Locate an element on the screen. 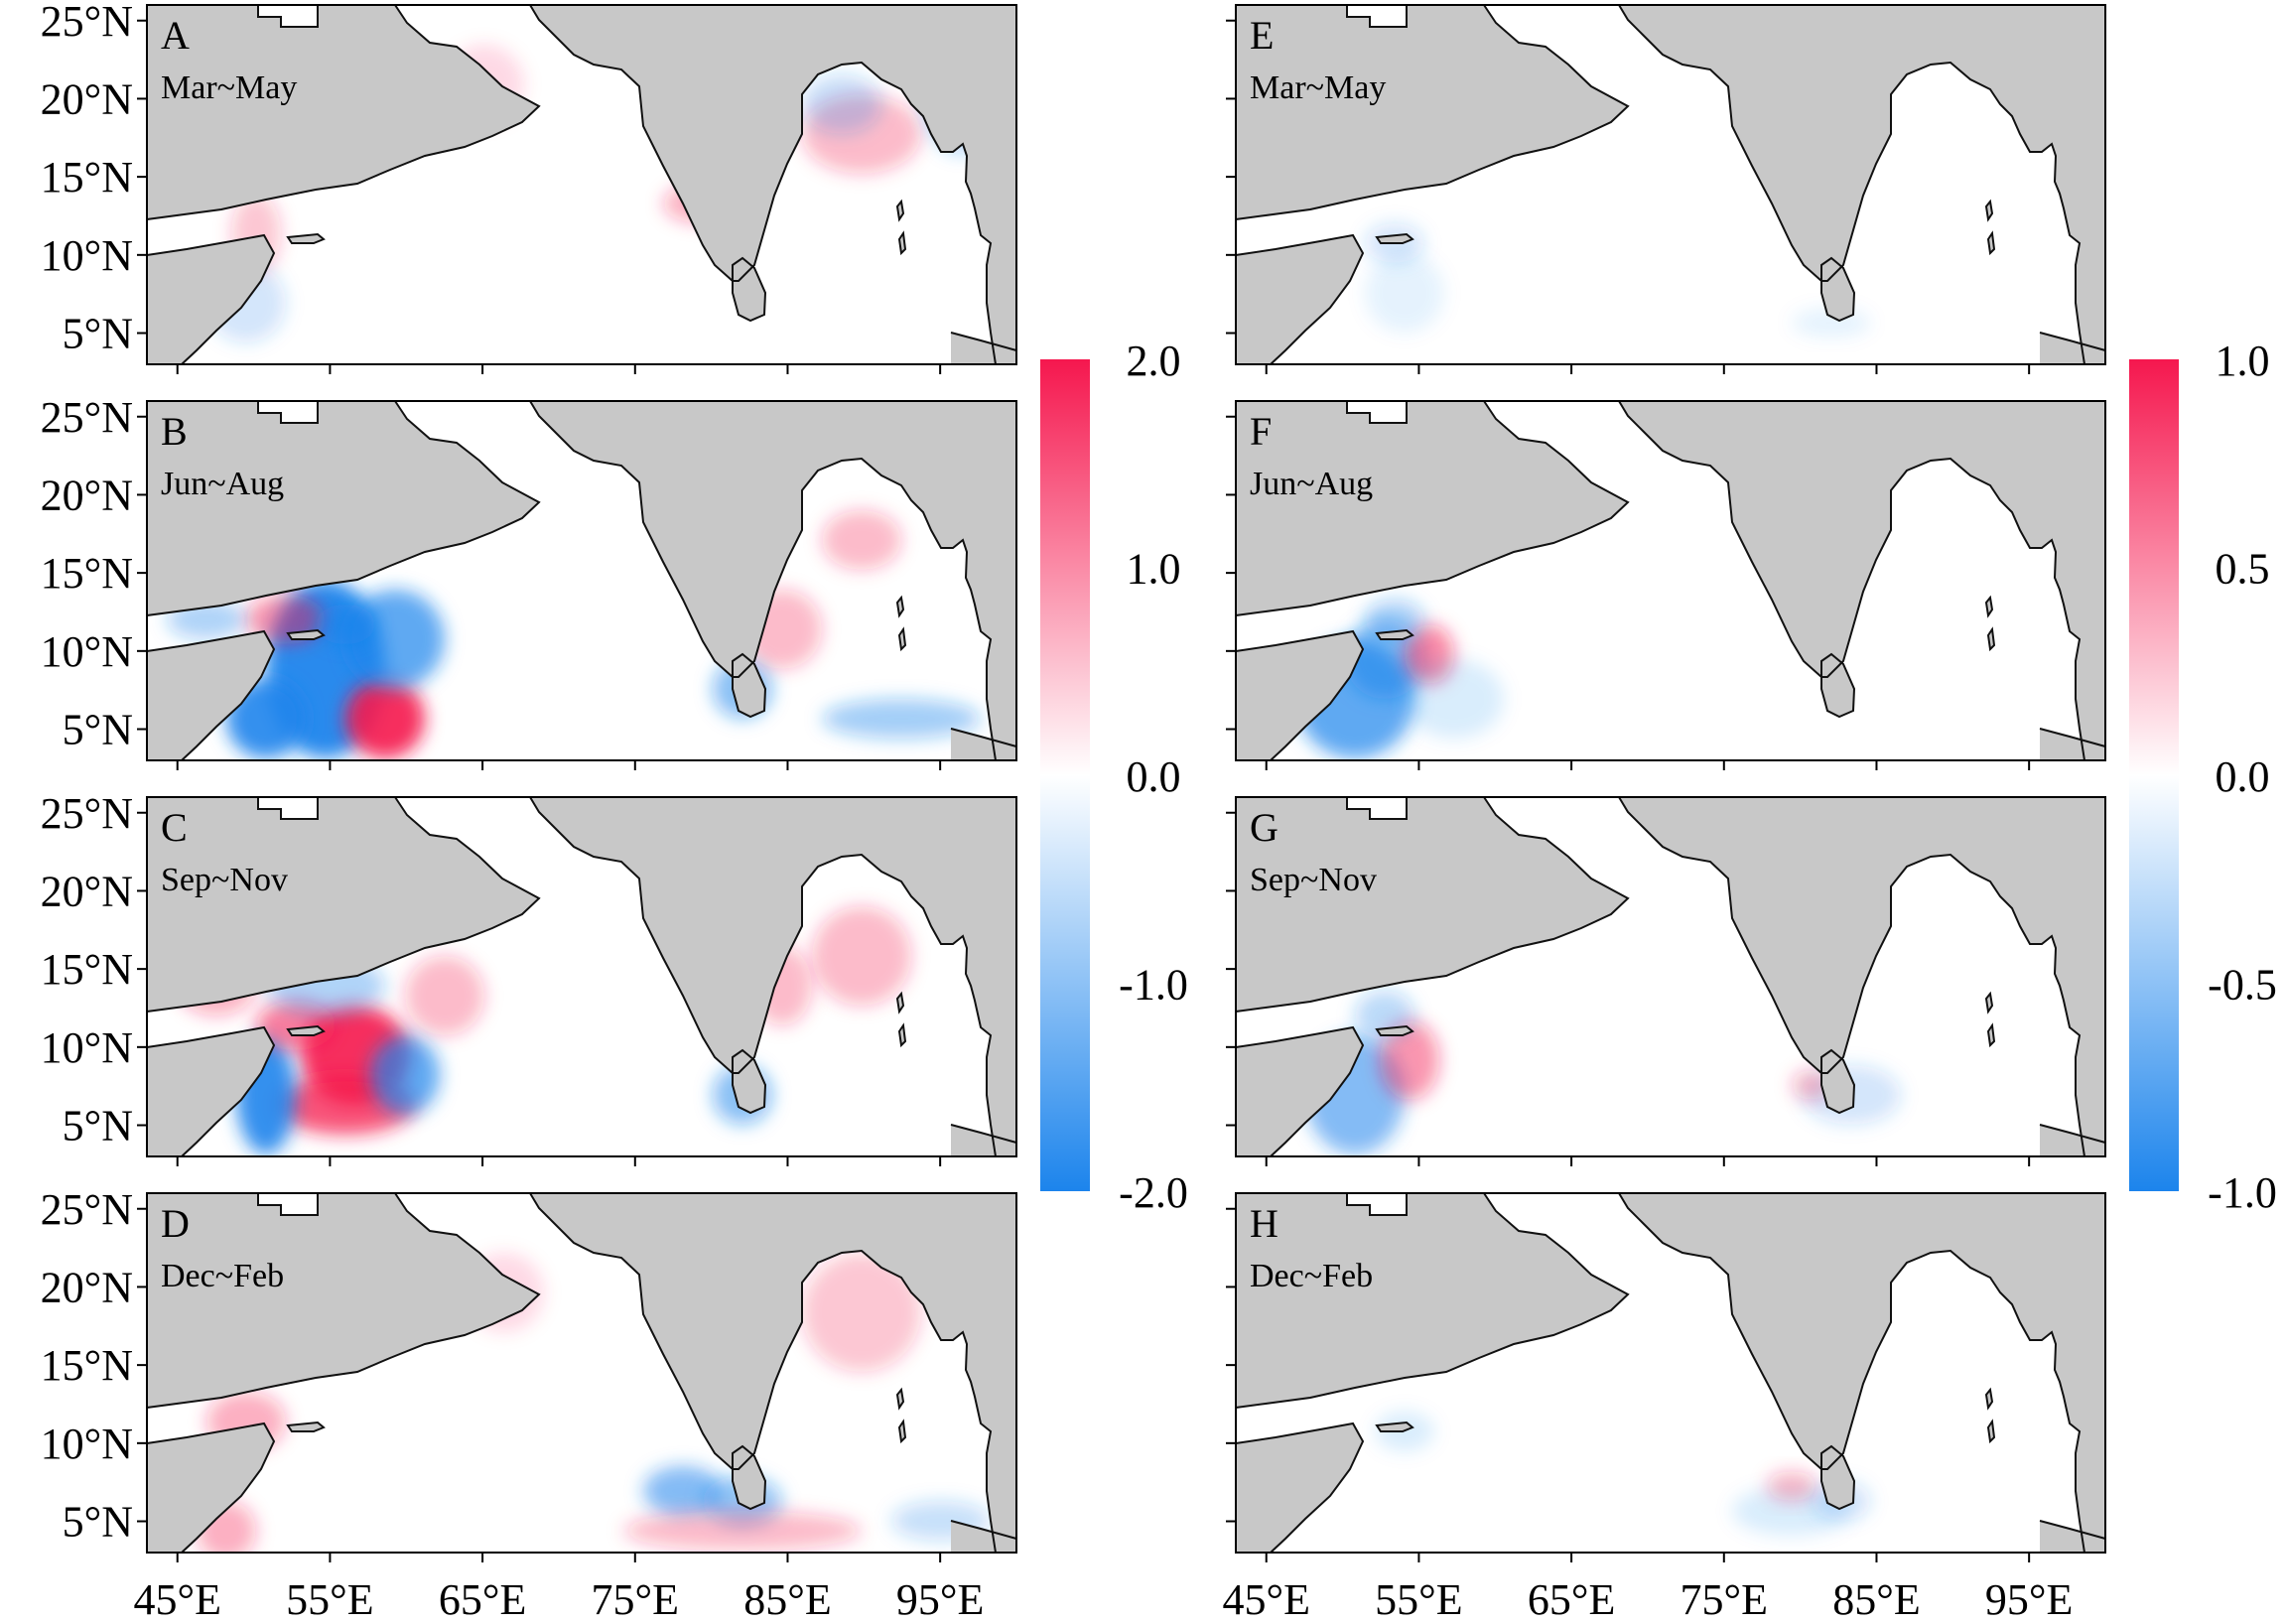 This screenshot has height=1624, width=2286. colorbar-label: 2.0 is located at coordinates (1154, 361).